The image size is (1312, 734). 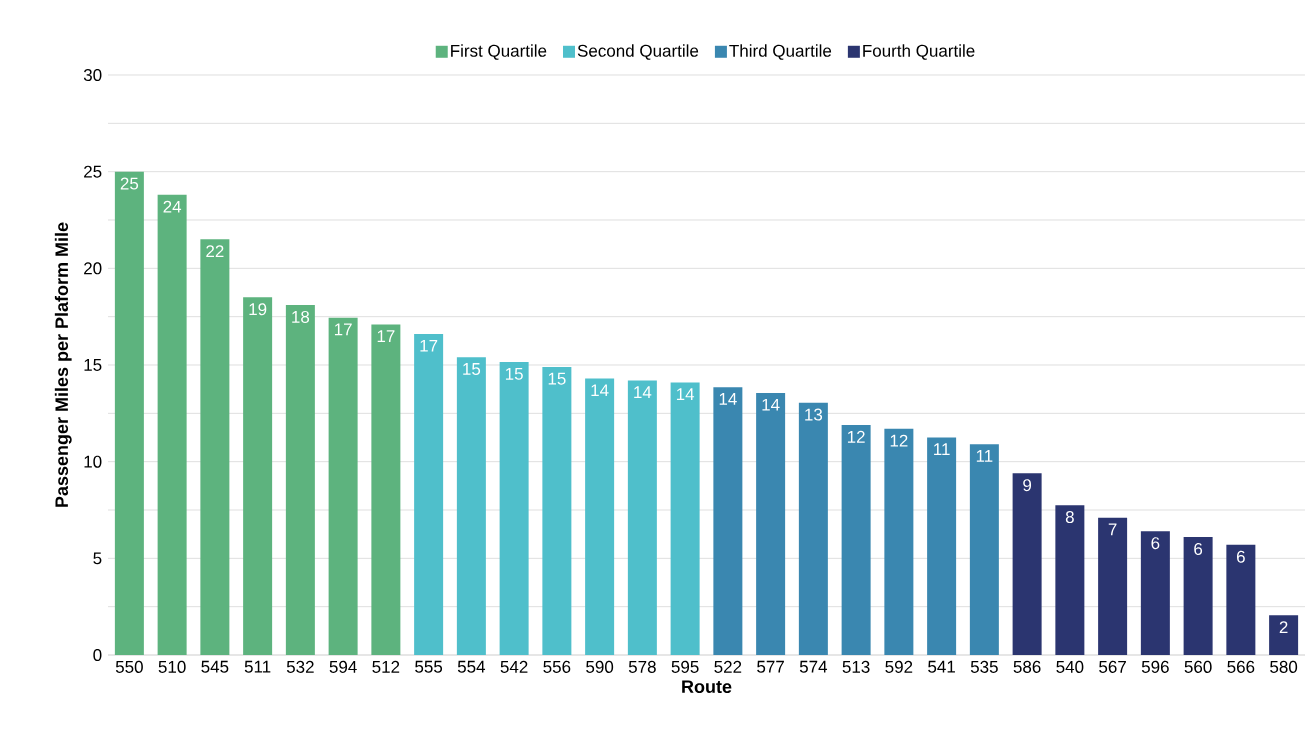 I want to click on y-tick-label: 15, so click(x=93, y=365).